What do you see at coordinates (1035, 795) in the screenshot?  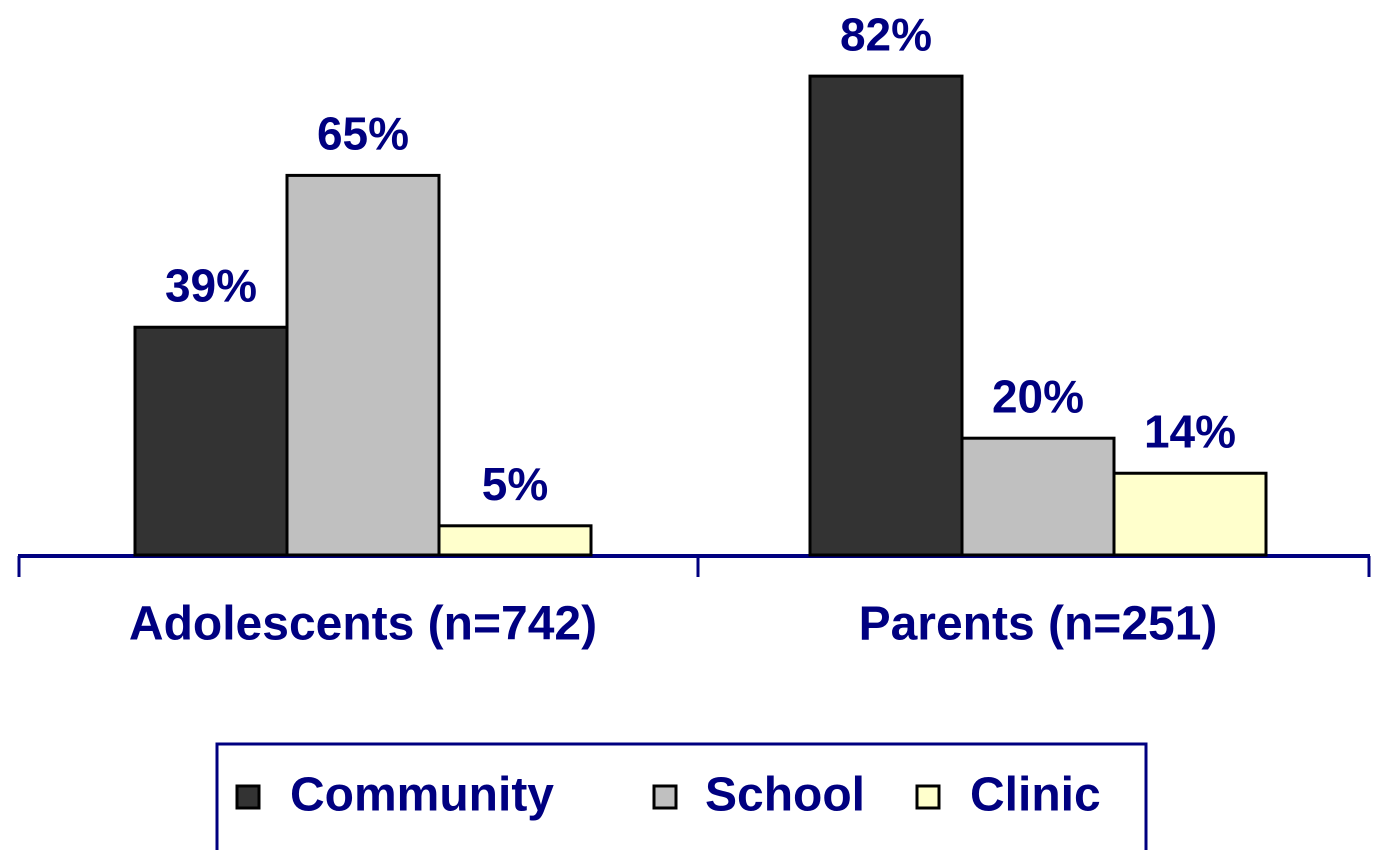 I see `legend-label: Clinic` at bounding box center [1035, 795].